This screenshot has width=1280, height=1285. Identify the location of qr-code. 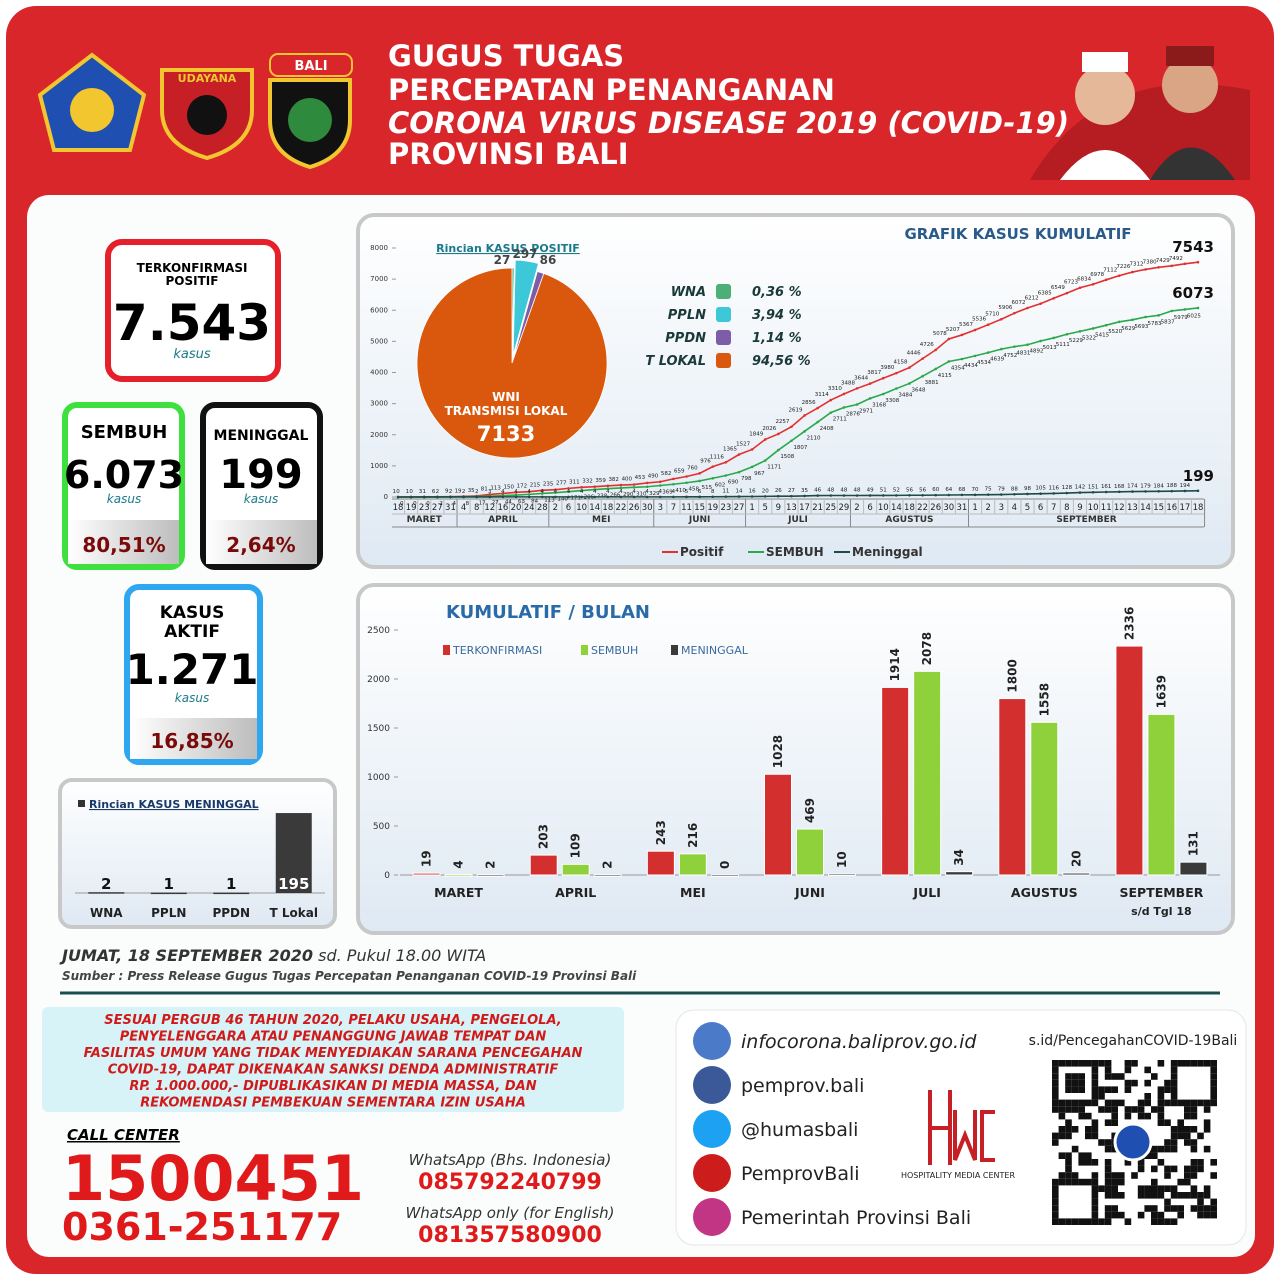
(1133, 1142).